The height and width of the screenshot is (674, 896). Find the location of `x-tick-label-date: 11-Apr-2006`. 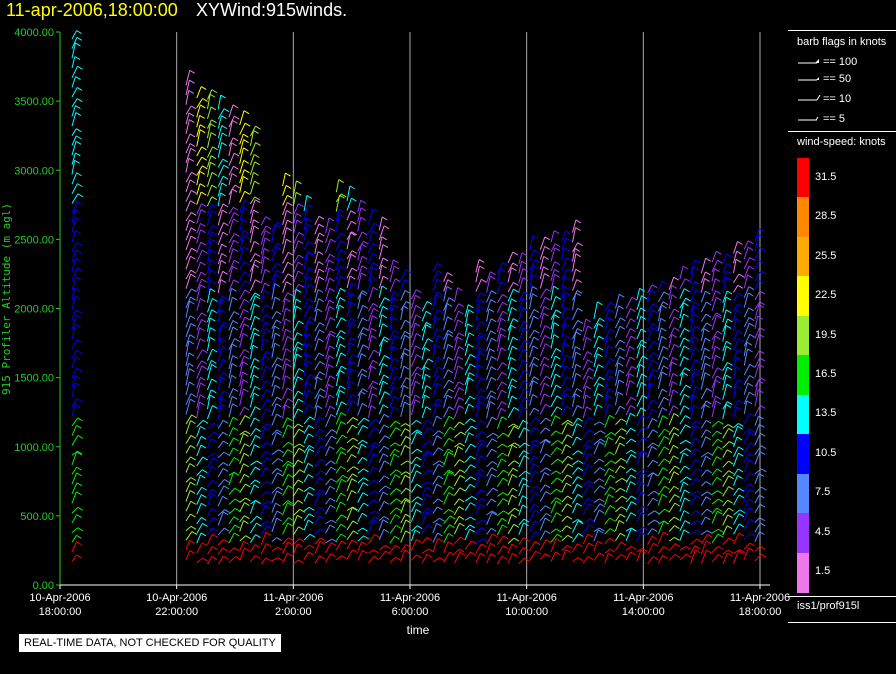

x-tick-label-date: 11-Apr-2006 is located at coordinates (293, 598).